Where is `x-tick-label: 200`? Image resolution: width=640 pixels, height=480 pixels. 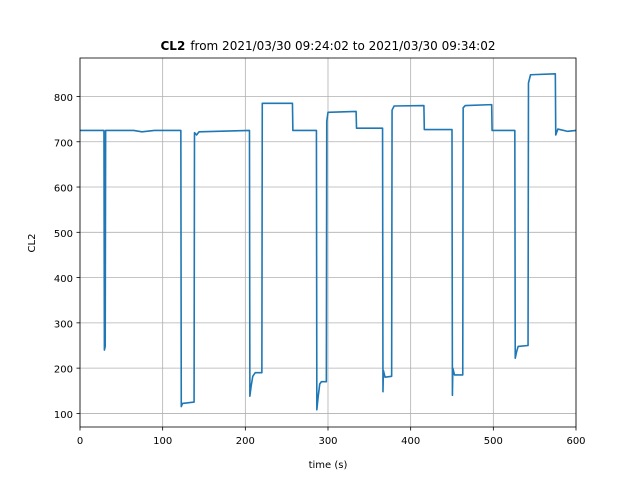 x-tick-label: 200 is located at coordinates (245, 441).